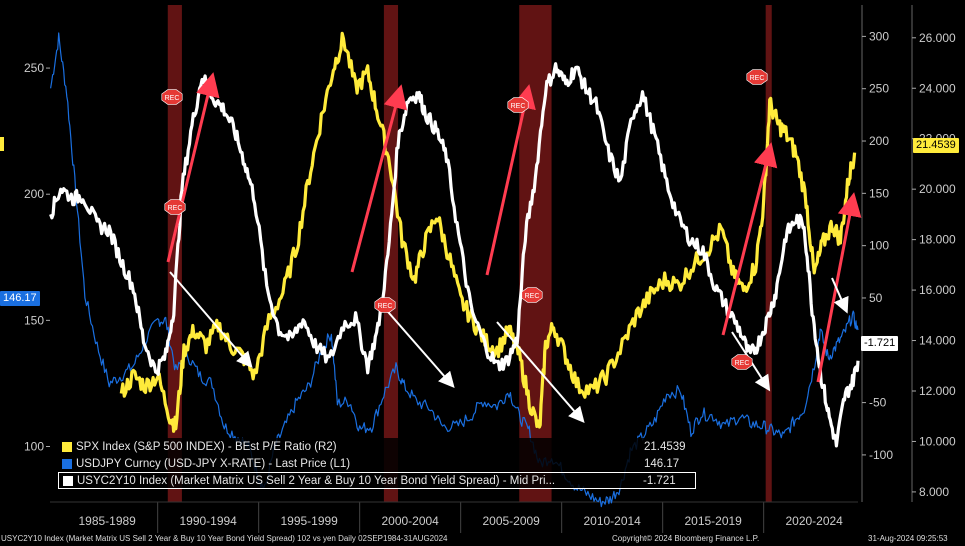 Image resolution: width=965 pixels, height=546 pixels. What do you see at coordinates (878, 403) in the screenshot?
I see `r1-tick-label: -50` at bounding box center [878, 403].